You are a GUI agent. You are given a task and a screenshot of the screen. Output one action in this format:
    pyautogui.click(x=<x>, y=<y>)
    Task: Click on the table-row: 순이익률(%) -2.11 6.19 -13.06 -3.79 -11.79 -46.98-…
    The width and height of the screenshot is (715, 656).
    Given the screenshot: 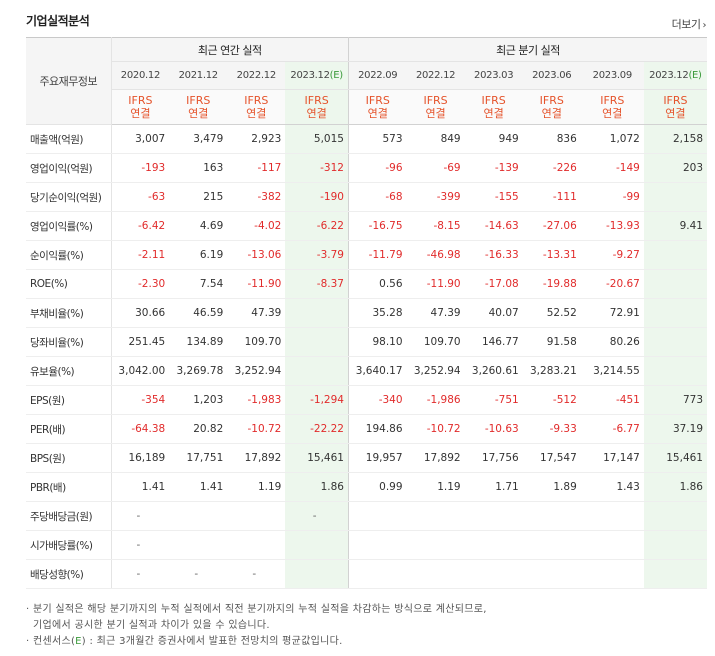 What is the action you would take?
    pyautogui.click(x=366, y=255)
    